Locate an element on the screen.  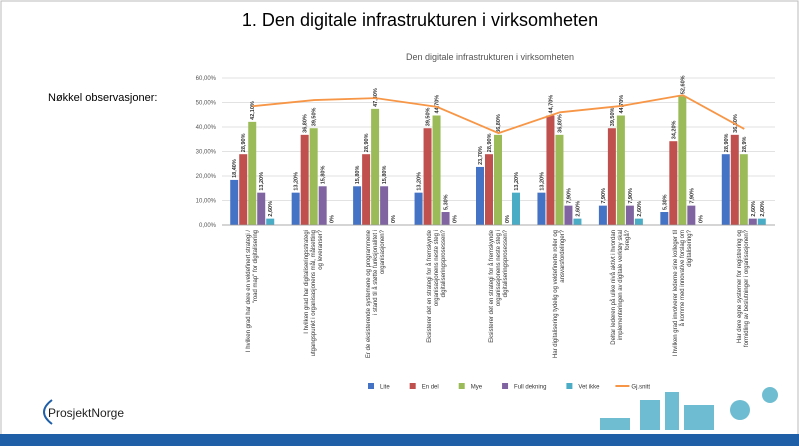
y-tick-label: 10,00% is located at coordinates (206, 202).